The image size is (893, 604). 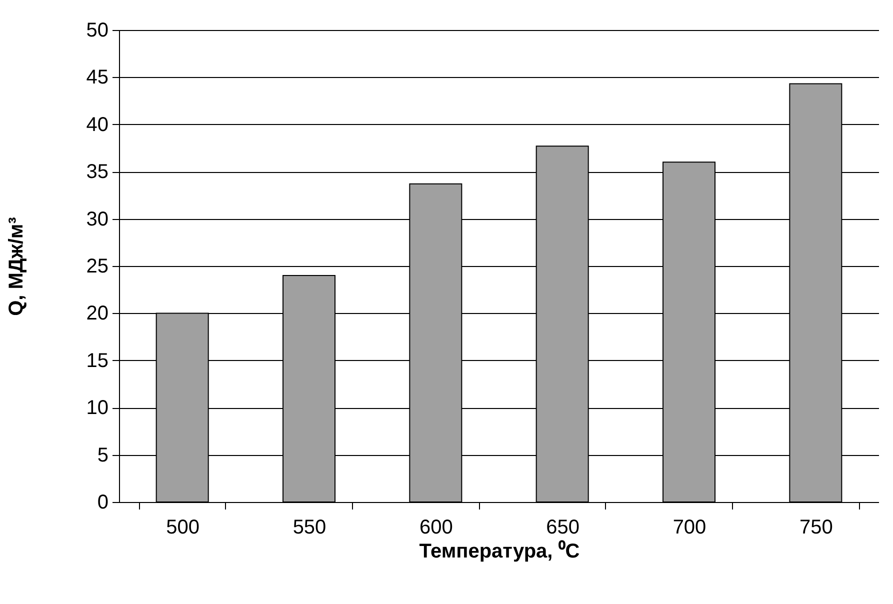 I want to click on y-tick-label: 10, so click(x=97, y=408).